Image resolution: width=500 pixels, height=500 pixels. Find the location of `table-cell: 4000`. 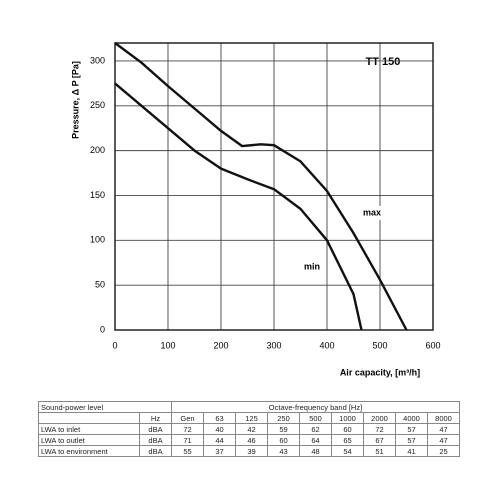

table-cell: 4000 is located at coordinates (411, 418).